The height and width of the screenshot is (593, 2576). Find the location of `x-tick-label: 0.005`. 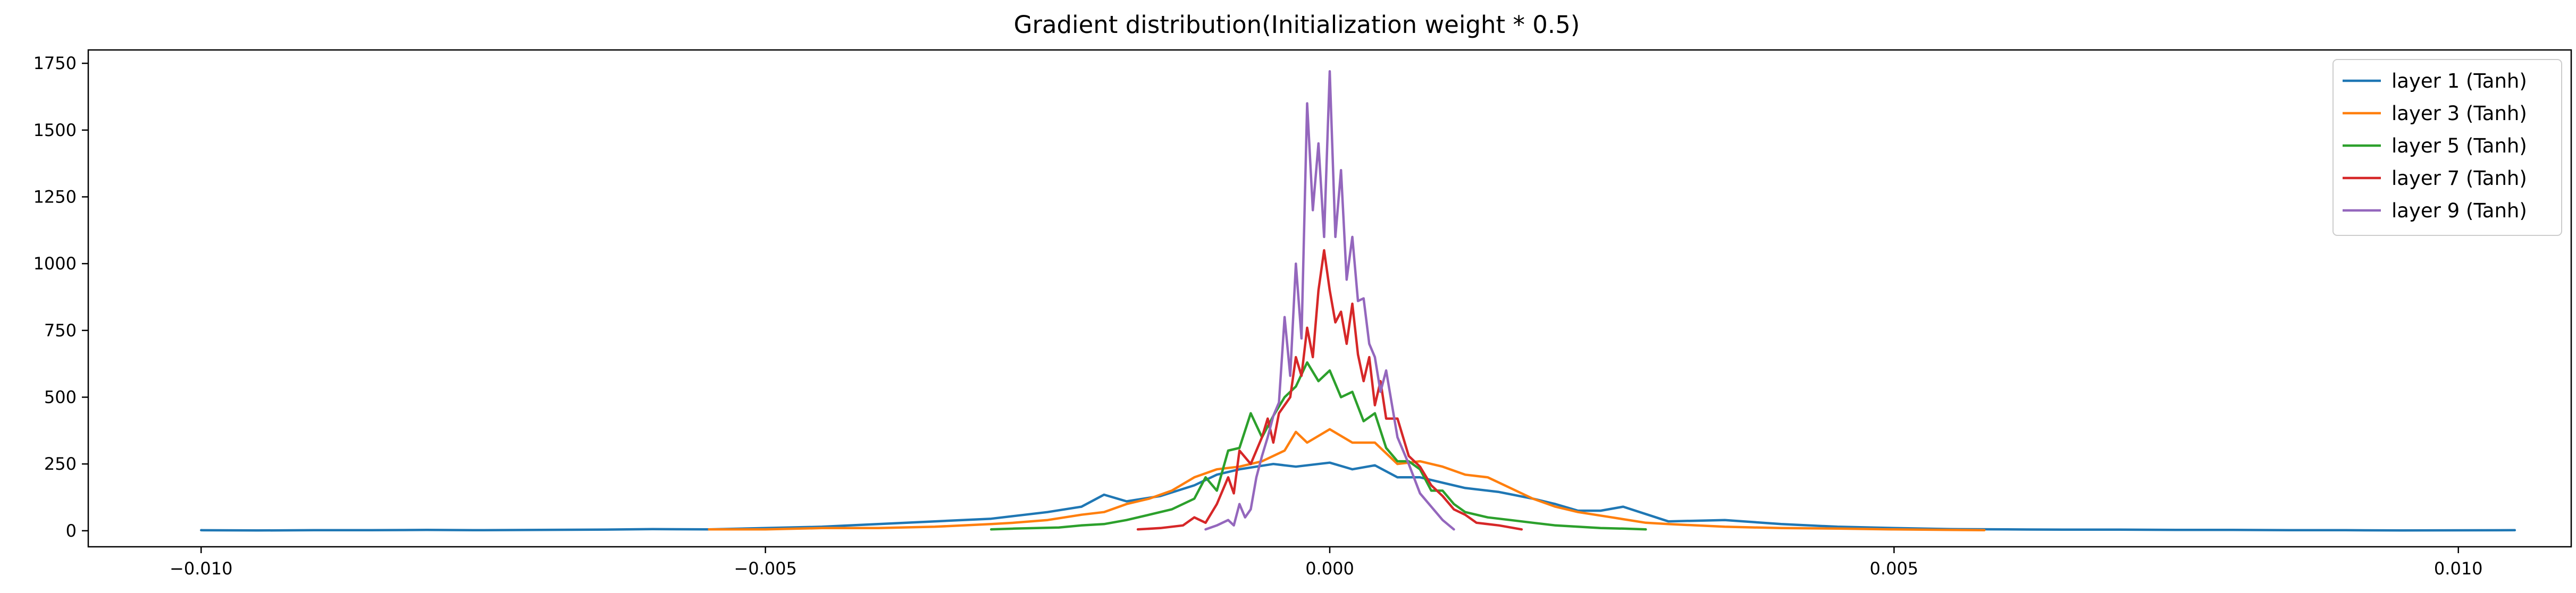

x-tick-label: 0.005 is located at coordinates (1894, 569).